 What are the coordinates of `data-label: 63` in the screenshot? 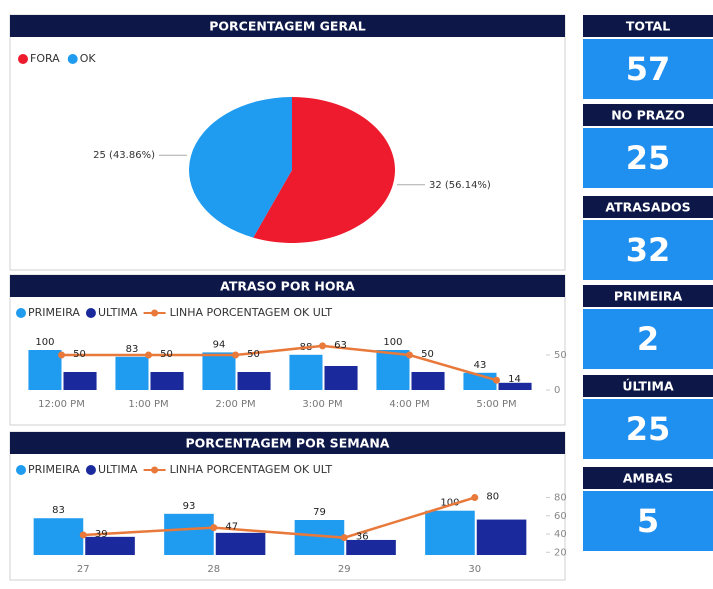 It's located at (340, 345).